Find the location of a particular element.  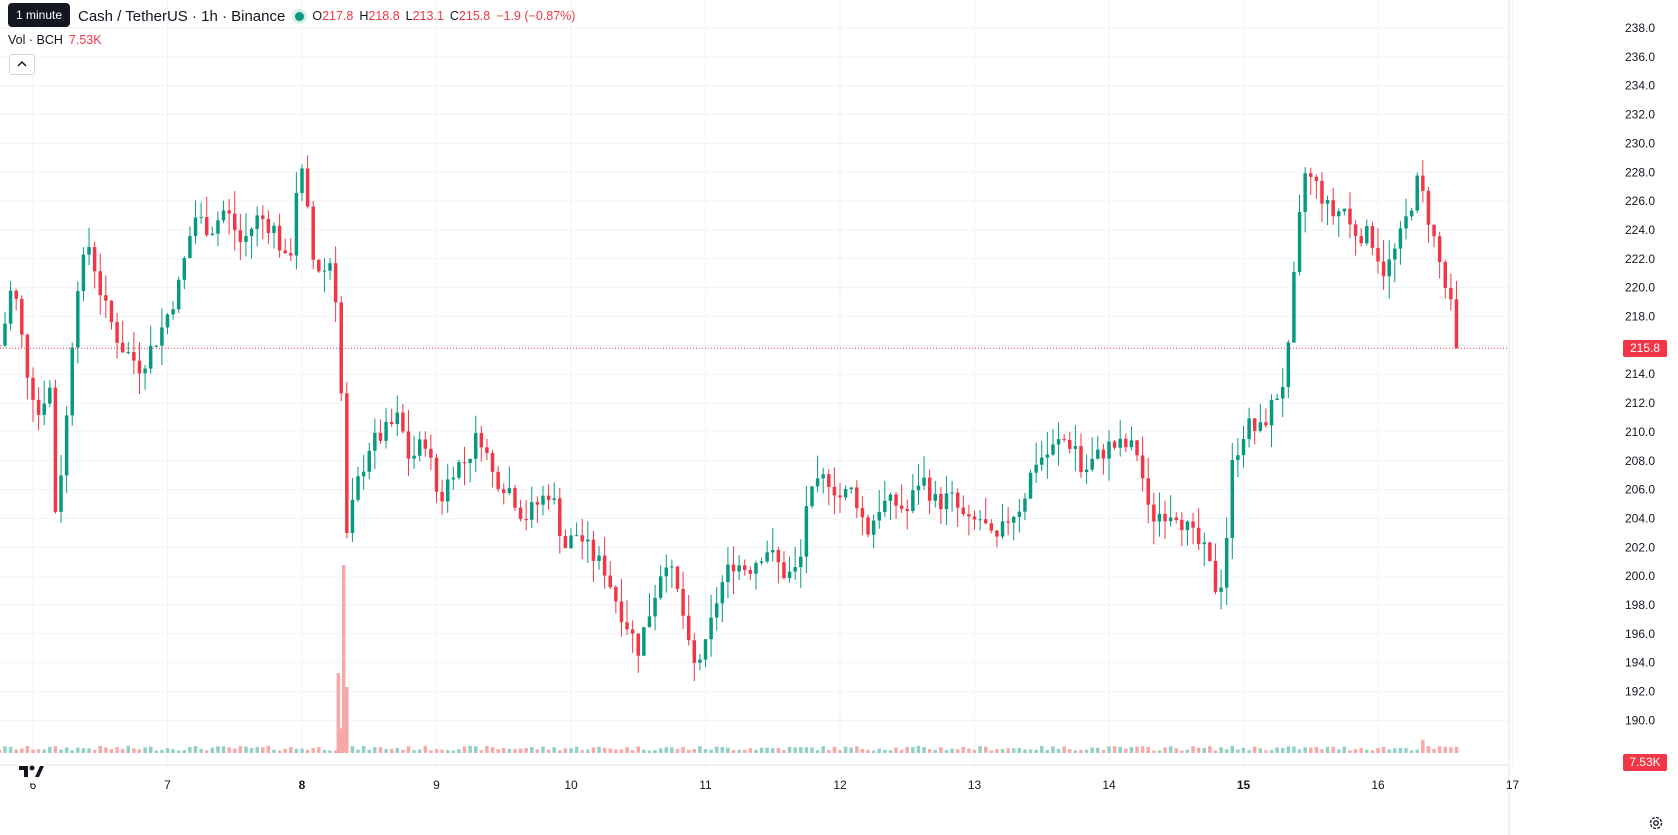

tradingview-logo-icon is located at coordinates (31, 771).